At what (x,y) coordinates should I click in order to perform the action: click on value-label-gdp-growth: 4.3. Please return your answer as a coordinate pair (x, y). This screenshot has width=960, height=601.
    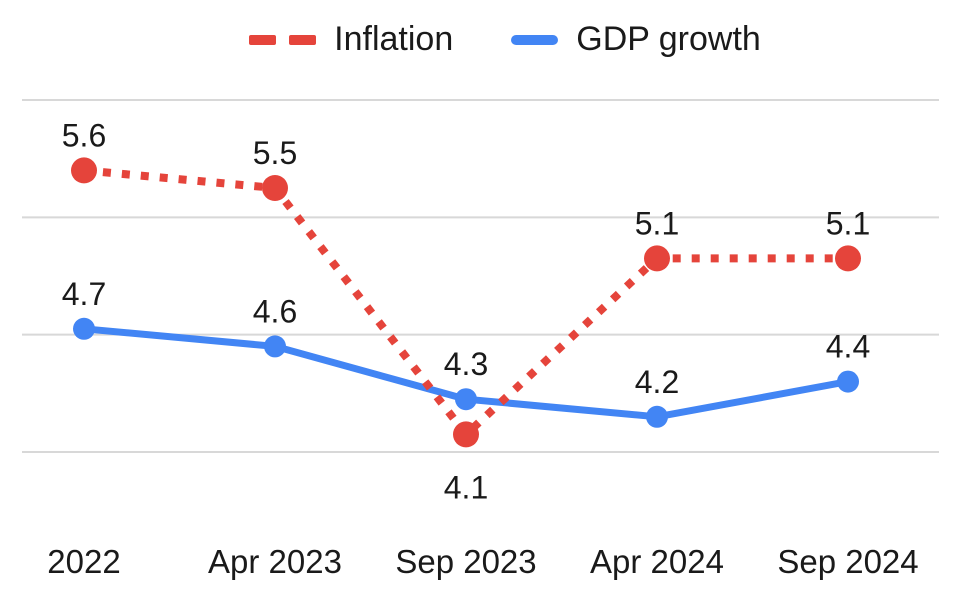
    Looking at the image, I should click on (466, 364).